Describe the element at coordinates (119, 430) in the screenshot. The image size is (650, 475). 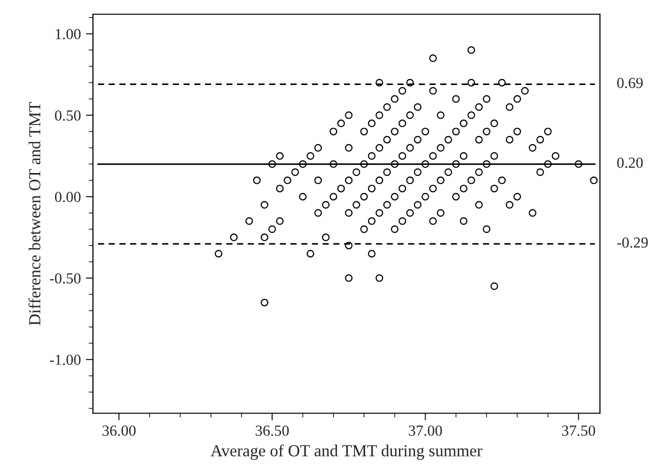
I see `x-tick-label: 36.00` at that location.